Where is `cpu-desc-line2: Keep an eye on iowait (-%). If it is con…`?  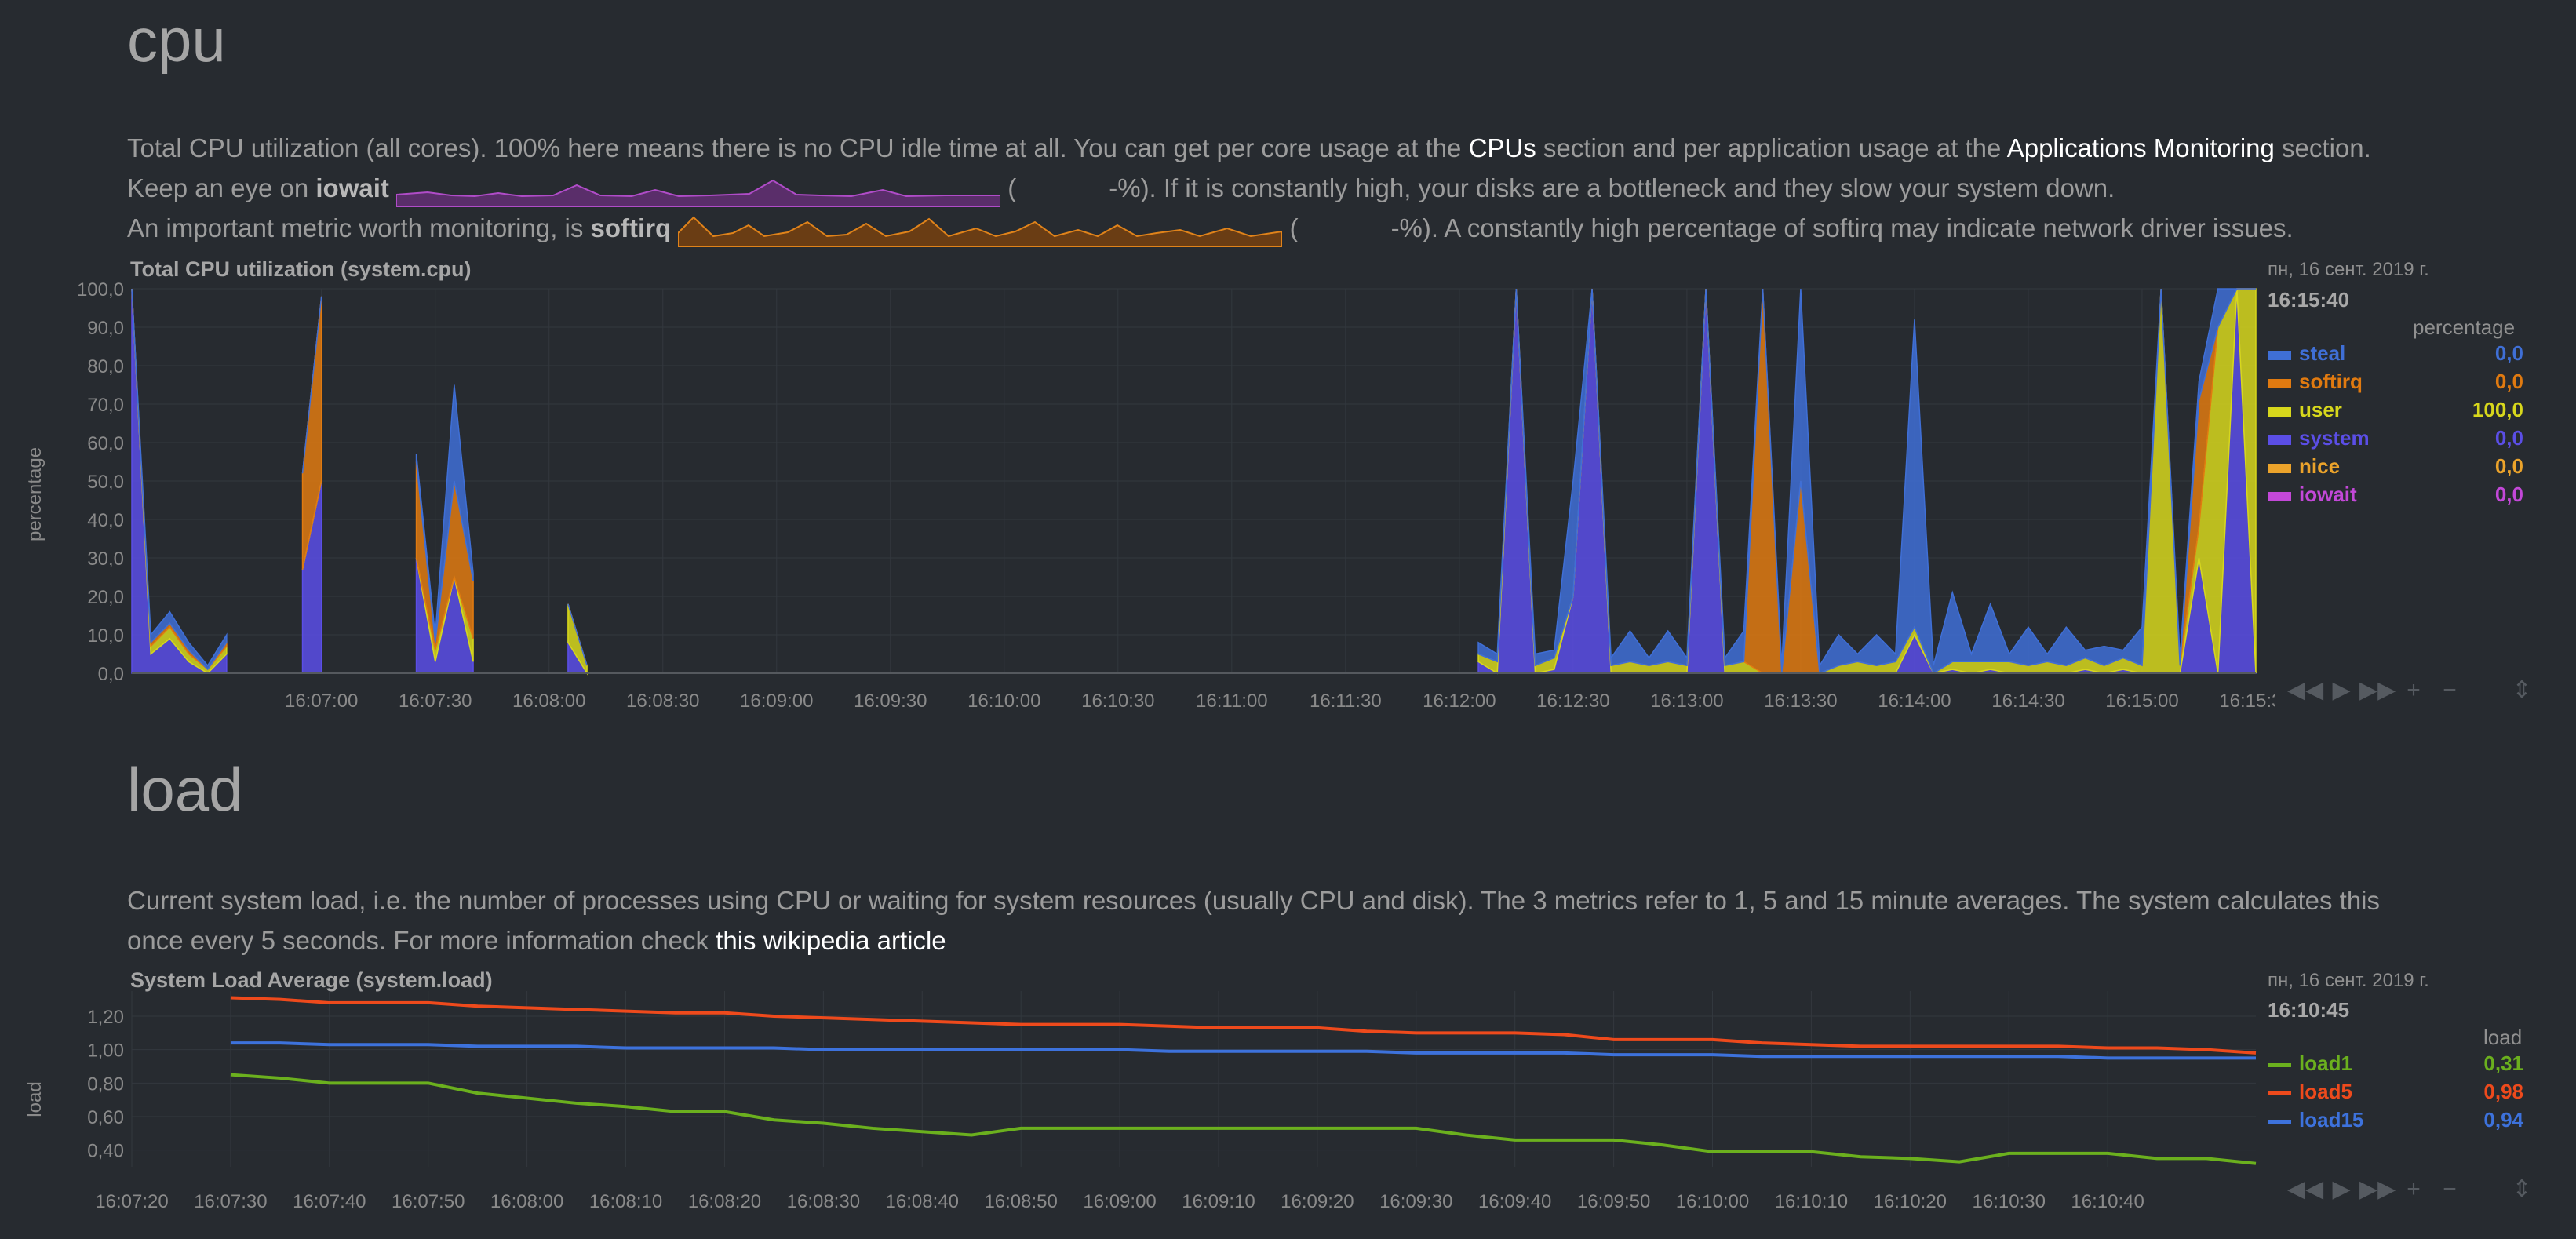 cpu-desc-line2: Keep an eye on iowait (-%). If it is con… is located at coordinates (1327, 188).